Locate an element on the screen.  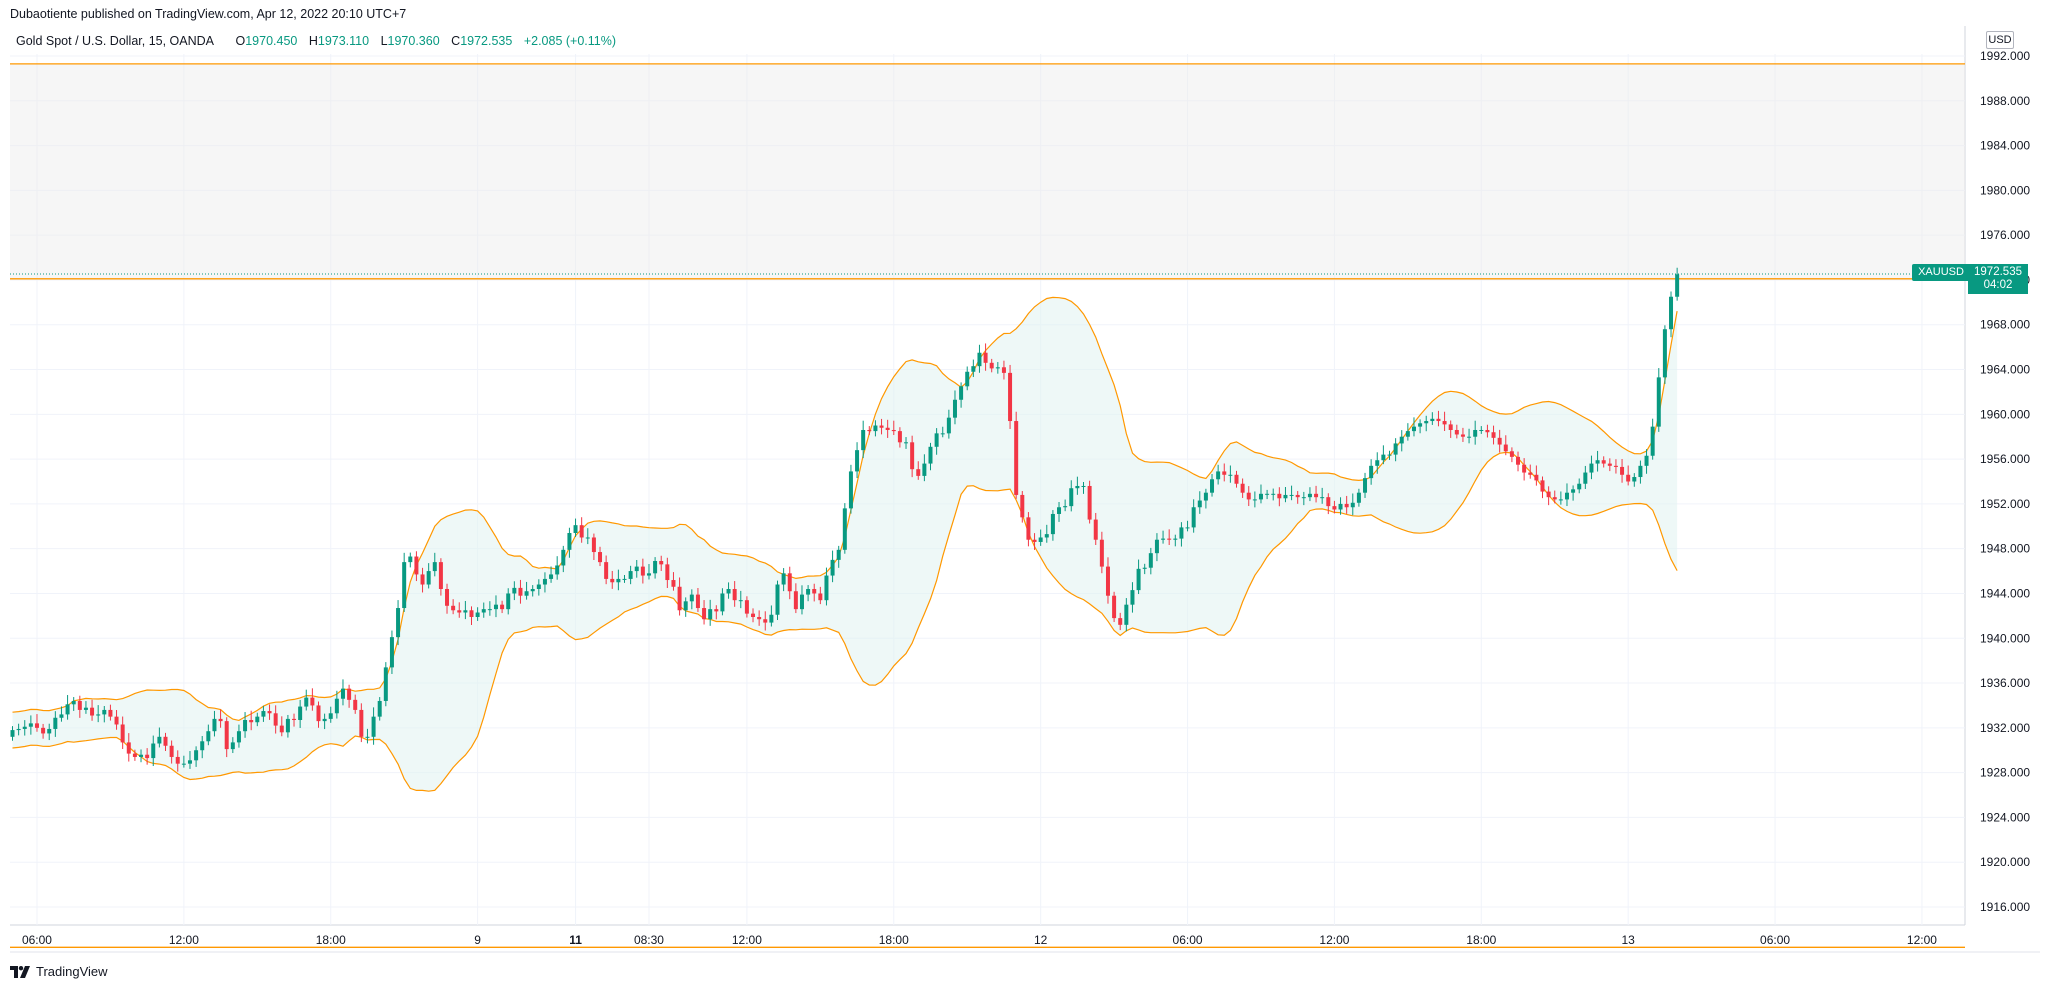
tradingview-logo: TradingView is located at coordinates (59, 971).